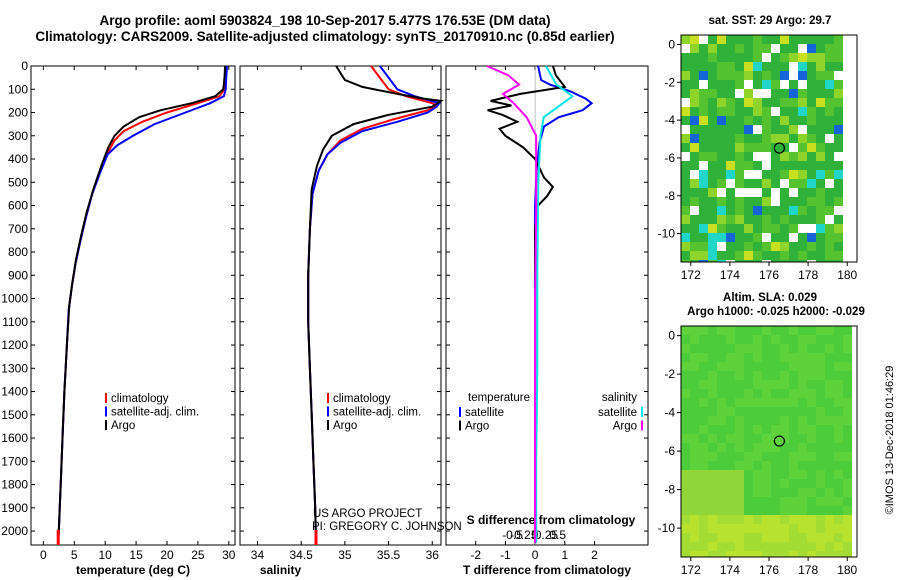  What do you see at coordinates (779, 441) in the screenshot?
I see `argo-position-marker` at bounding box center [779, 441].